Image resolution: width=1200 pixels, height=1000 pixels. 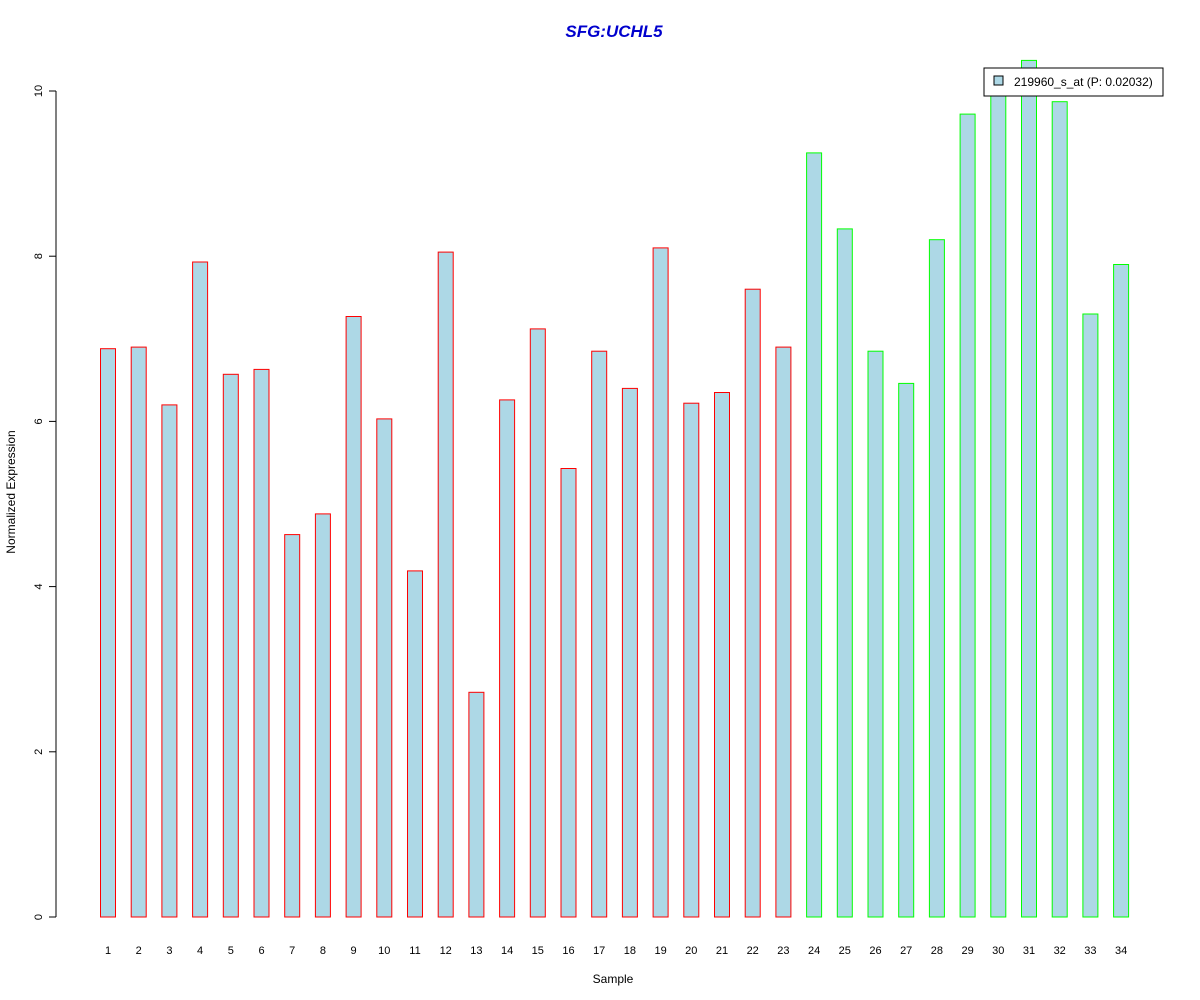 What do you see at coordinates (39, 91) in the screenshot?
I see `y-tick-label: 10` at bounding box center [39, 91].